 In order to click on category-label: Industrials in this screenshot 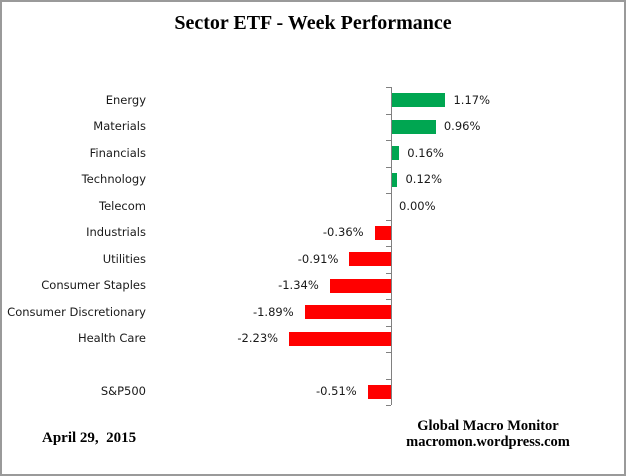, I will do `click(116, 232)`.